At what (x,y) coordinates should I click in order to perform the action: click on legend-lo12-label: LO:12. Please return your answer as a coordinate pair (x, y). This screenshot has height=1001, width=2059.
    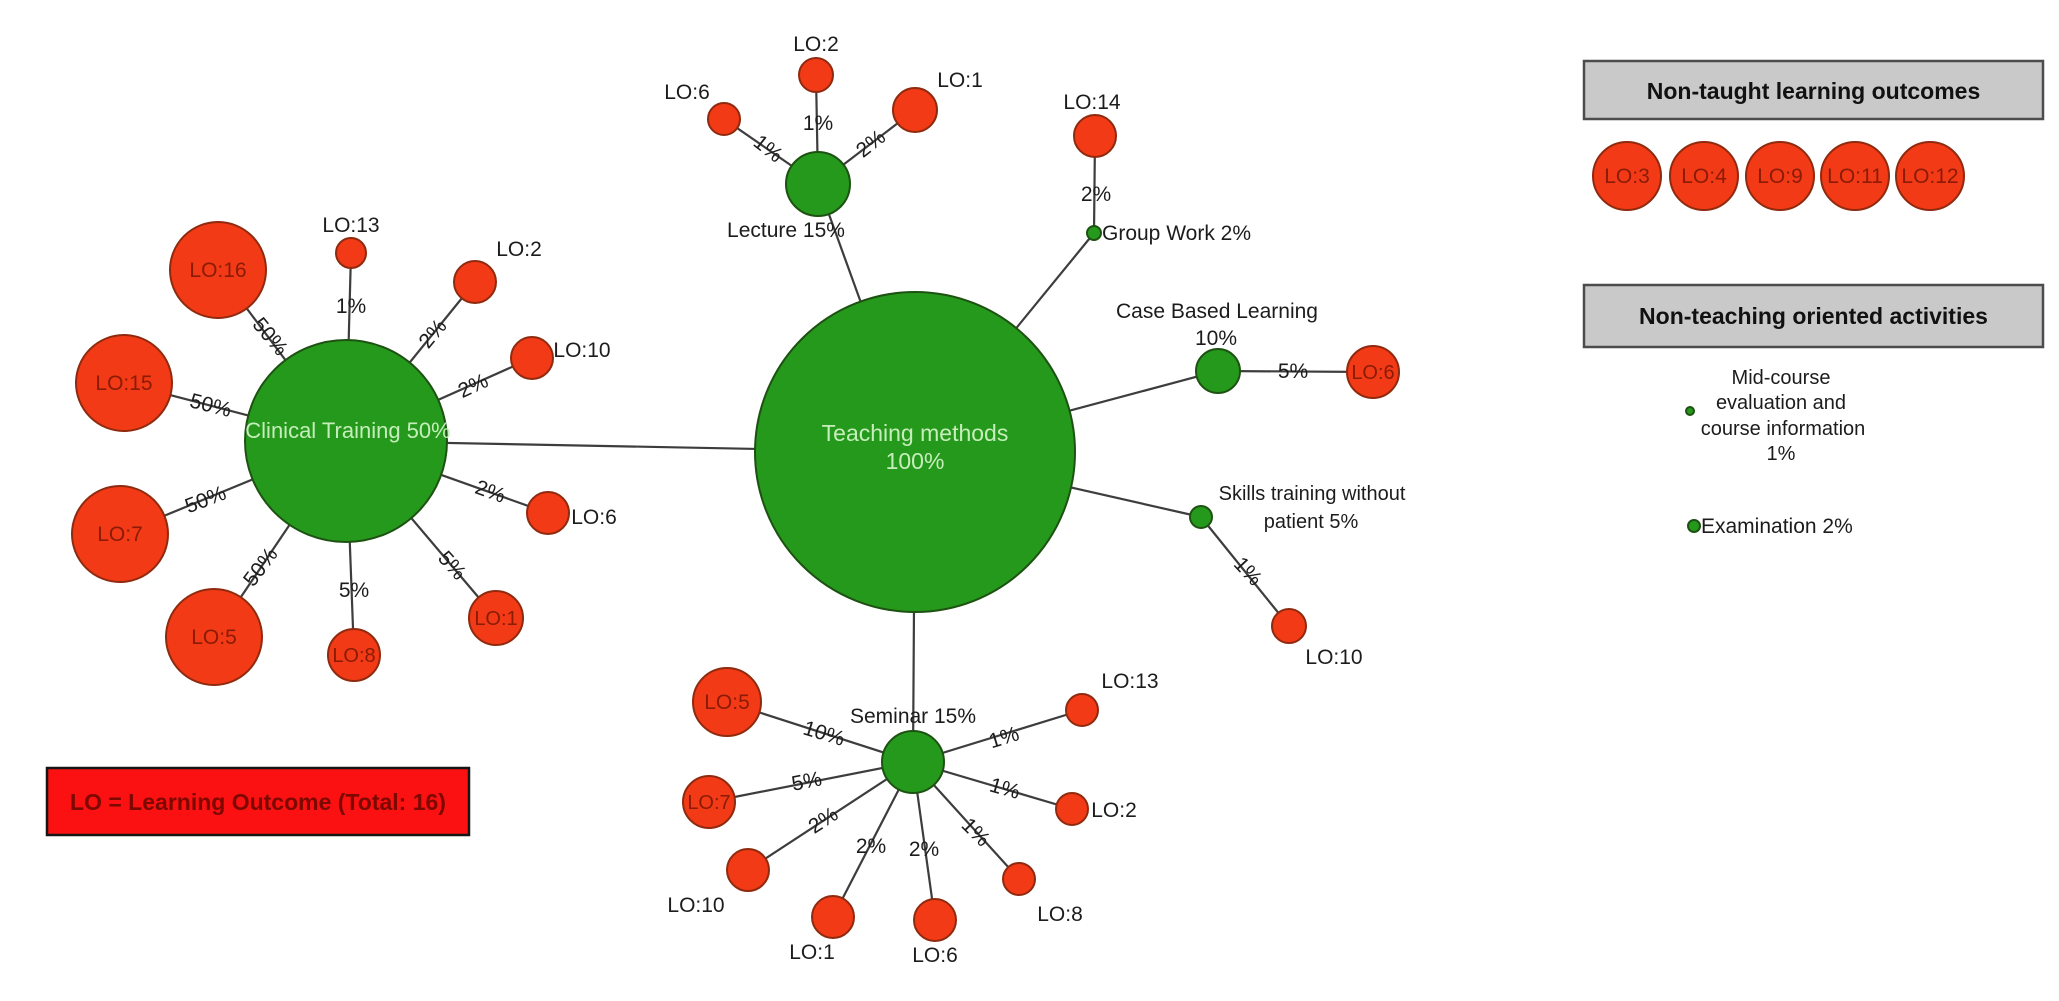
    Looking at the image, I should click on (1929, 176).